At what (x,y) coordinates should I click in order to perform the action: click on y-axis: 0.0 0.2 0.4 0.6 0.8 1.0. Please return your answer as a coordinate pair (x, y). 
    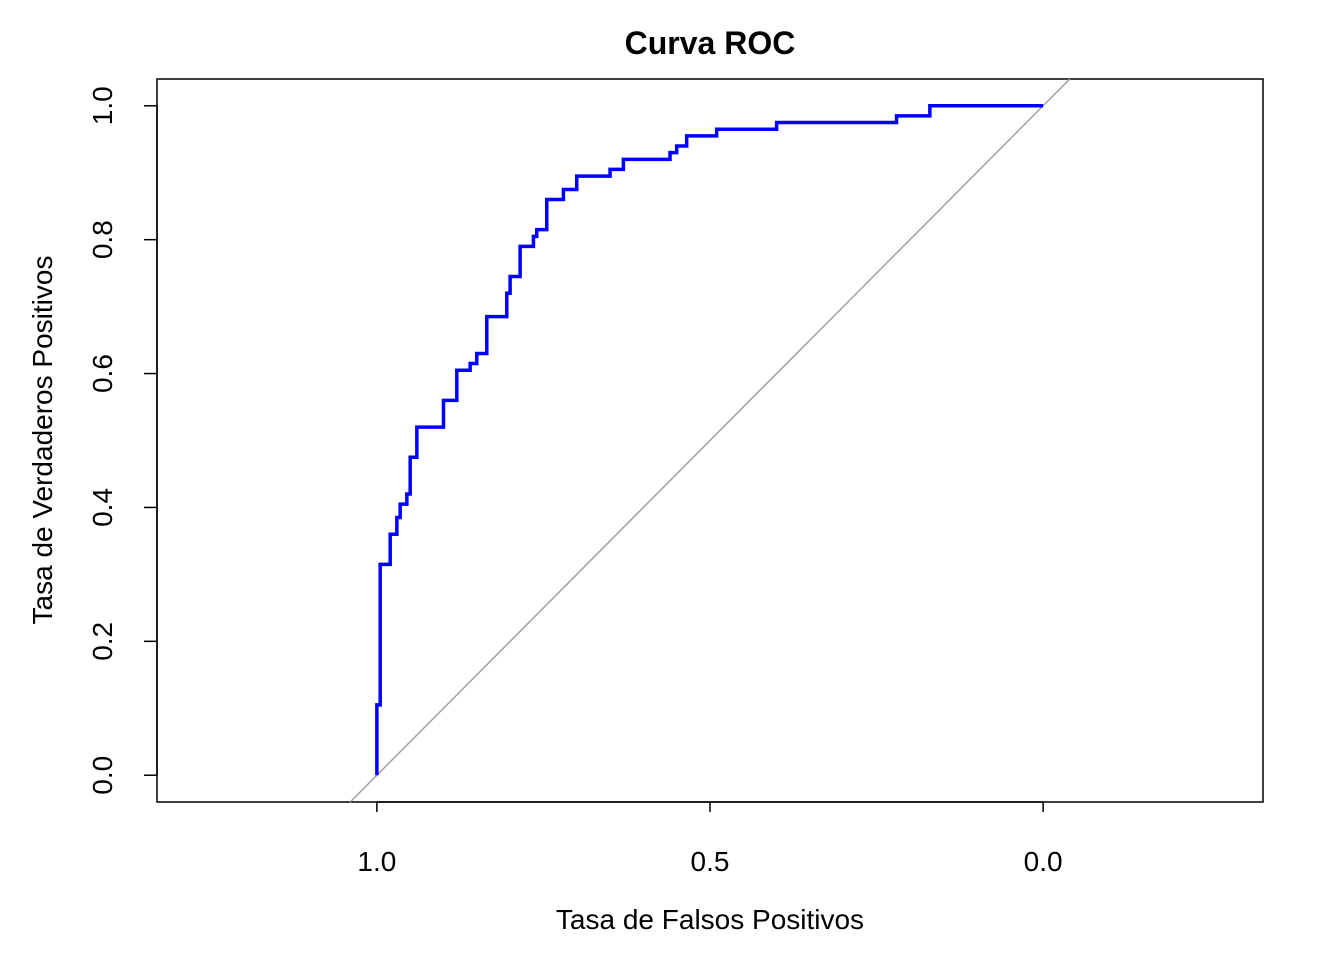
    Looking at the image, I should click on (122, 440).